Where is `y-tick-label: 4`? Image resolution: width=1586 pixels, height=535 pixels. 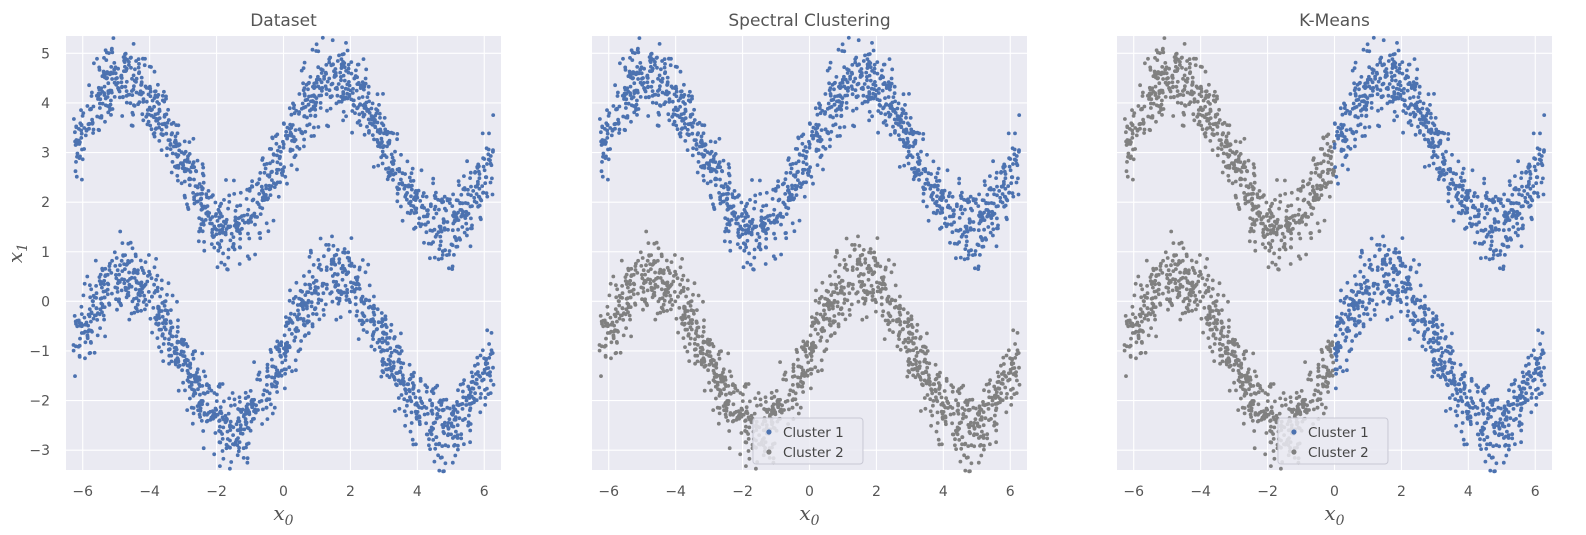
y-tick-label: 4 is located at coordinates (45, 104).